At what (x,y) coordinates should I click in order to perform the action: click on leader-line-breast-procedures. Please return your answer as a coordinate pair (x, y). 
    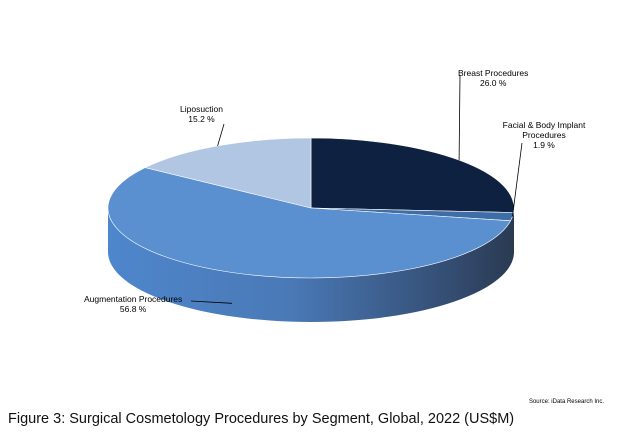
    Looking at the image, I should click on (459, 117).